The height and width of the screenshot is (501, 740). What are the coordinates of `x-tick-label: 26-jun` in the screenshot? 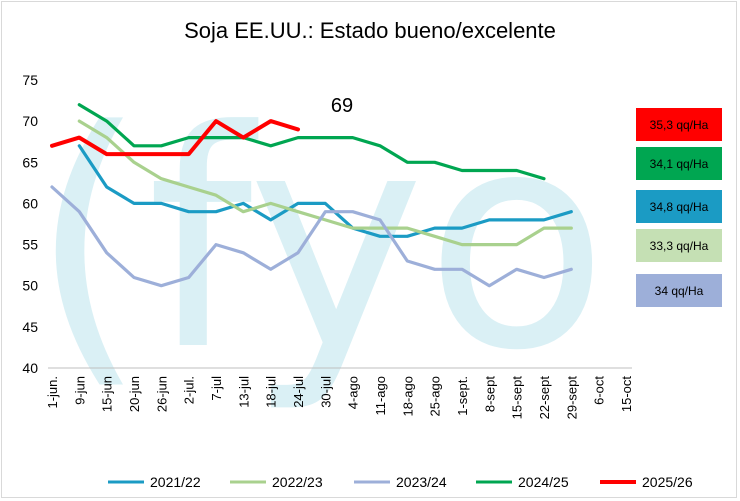 It's located at (161, 394).